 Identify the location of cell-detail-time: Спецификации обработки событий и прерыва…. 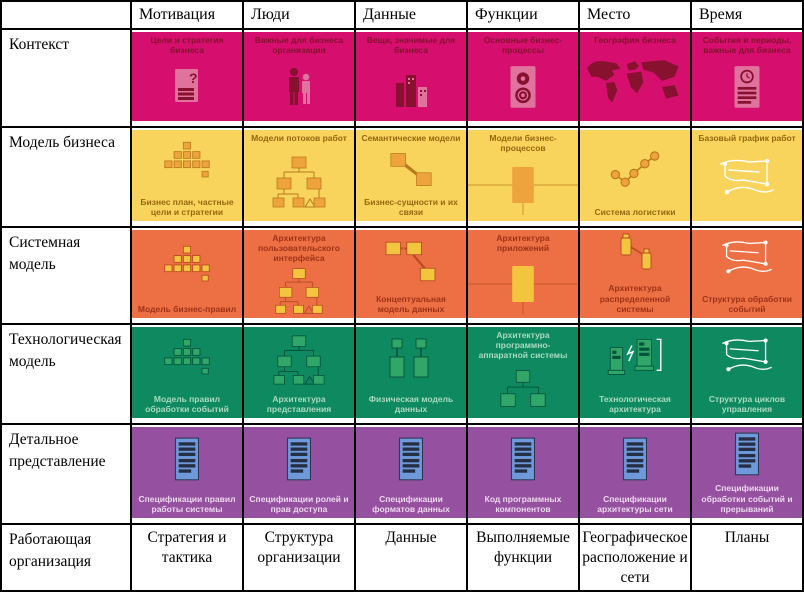
(747, 474).